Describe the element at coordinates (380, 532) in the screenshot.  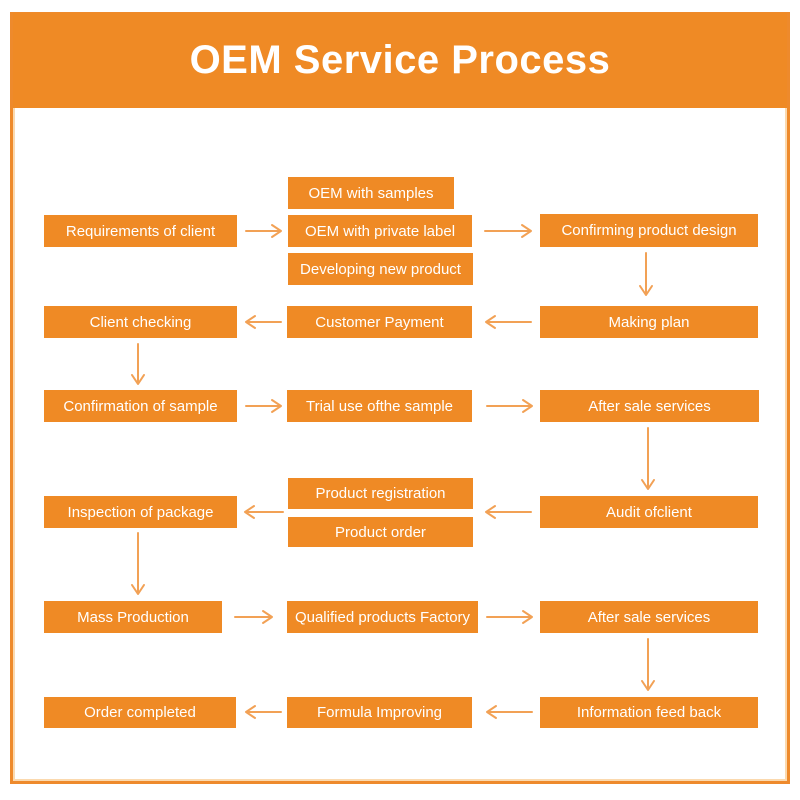
I see `node-product-order: Product order` at that location.